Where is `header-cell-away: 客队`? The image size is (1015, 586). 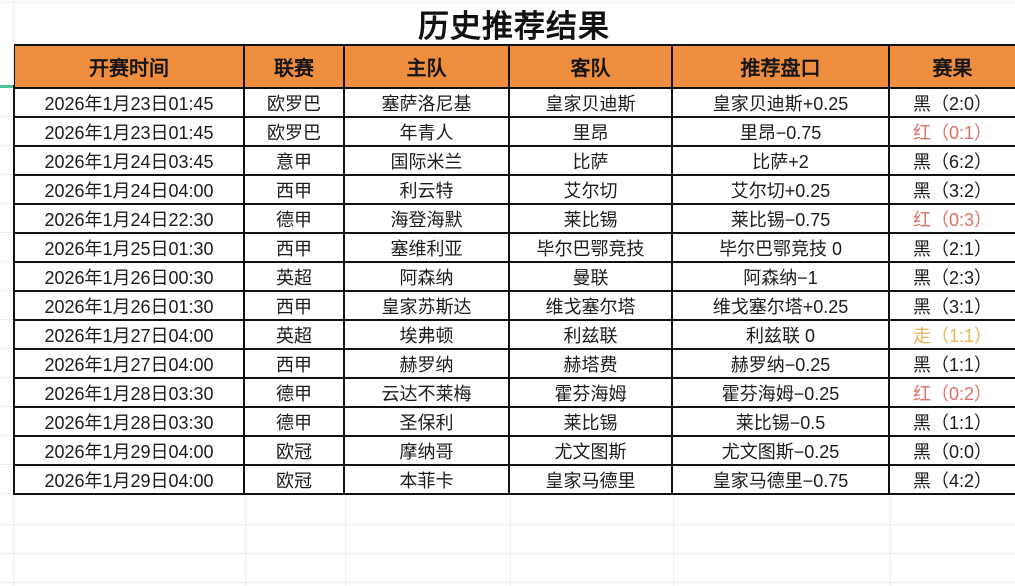 header-cell-away: 客队 is located at coordinates (591, 67).